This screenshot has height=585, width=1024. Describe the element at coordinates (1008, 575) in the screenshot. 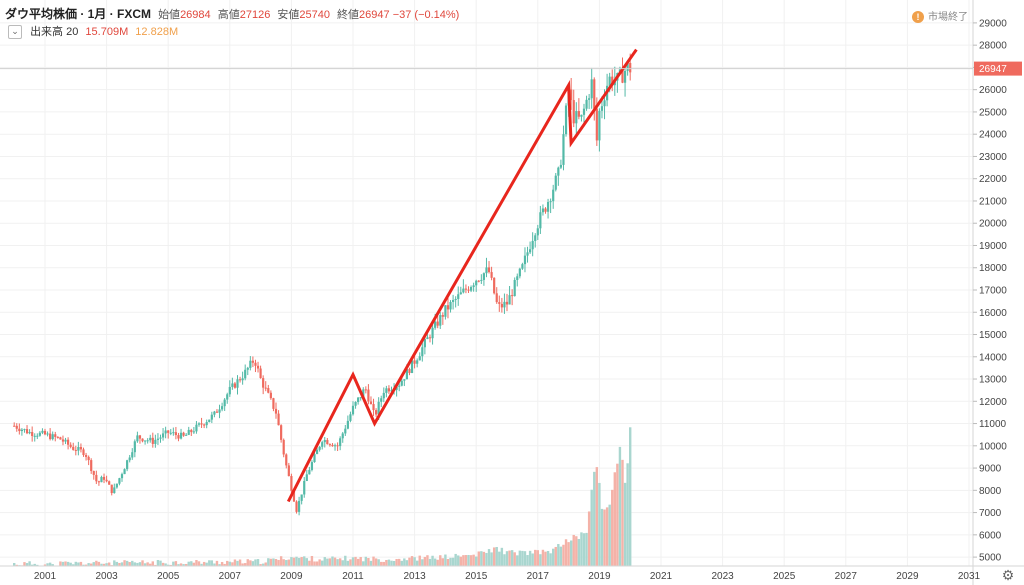

I see `gear-icon: ⚙` at that location.